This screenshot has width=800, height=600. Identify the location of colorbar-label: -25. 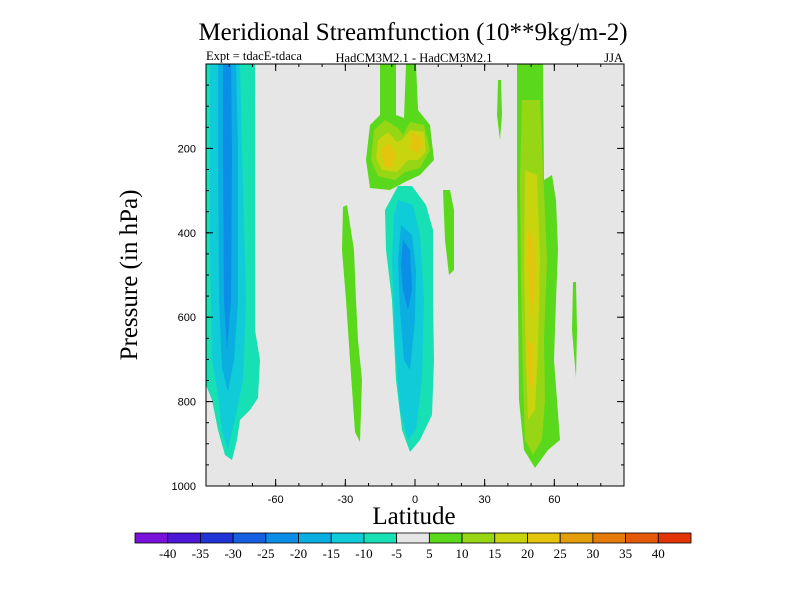
(265, 553).